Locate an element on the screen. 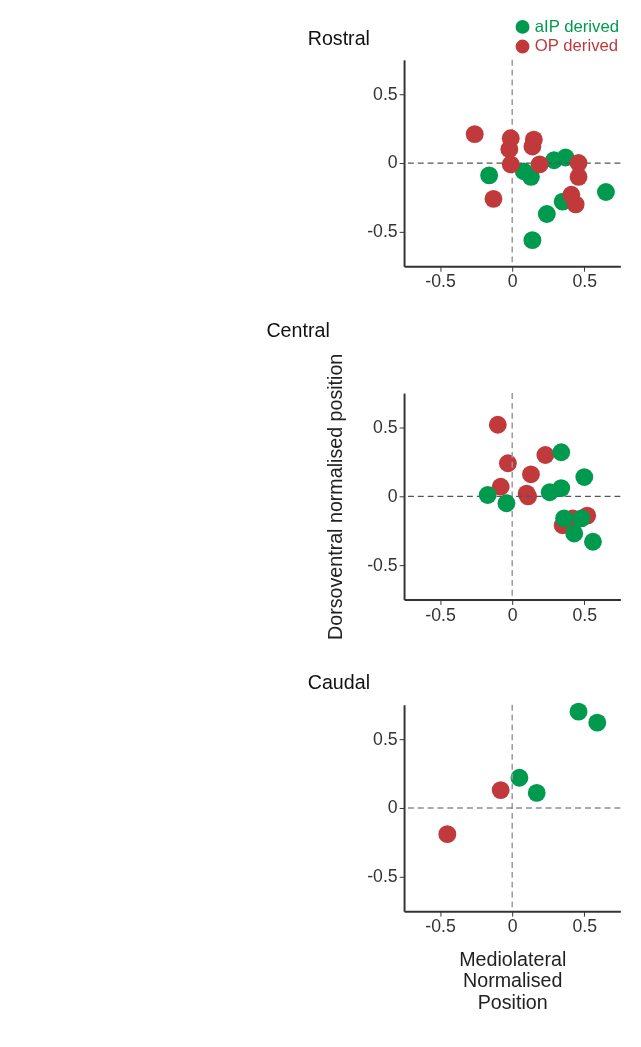 Image resolution: width=641 pixels, height=1047 pixels. chart-title: Rostral is located at coordinates (338, 38).